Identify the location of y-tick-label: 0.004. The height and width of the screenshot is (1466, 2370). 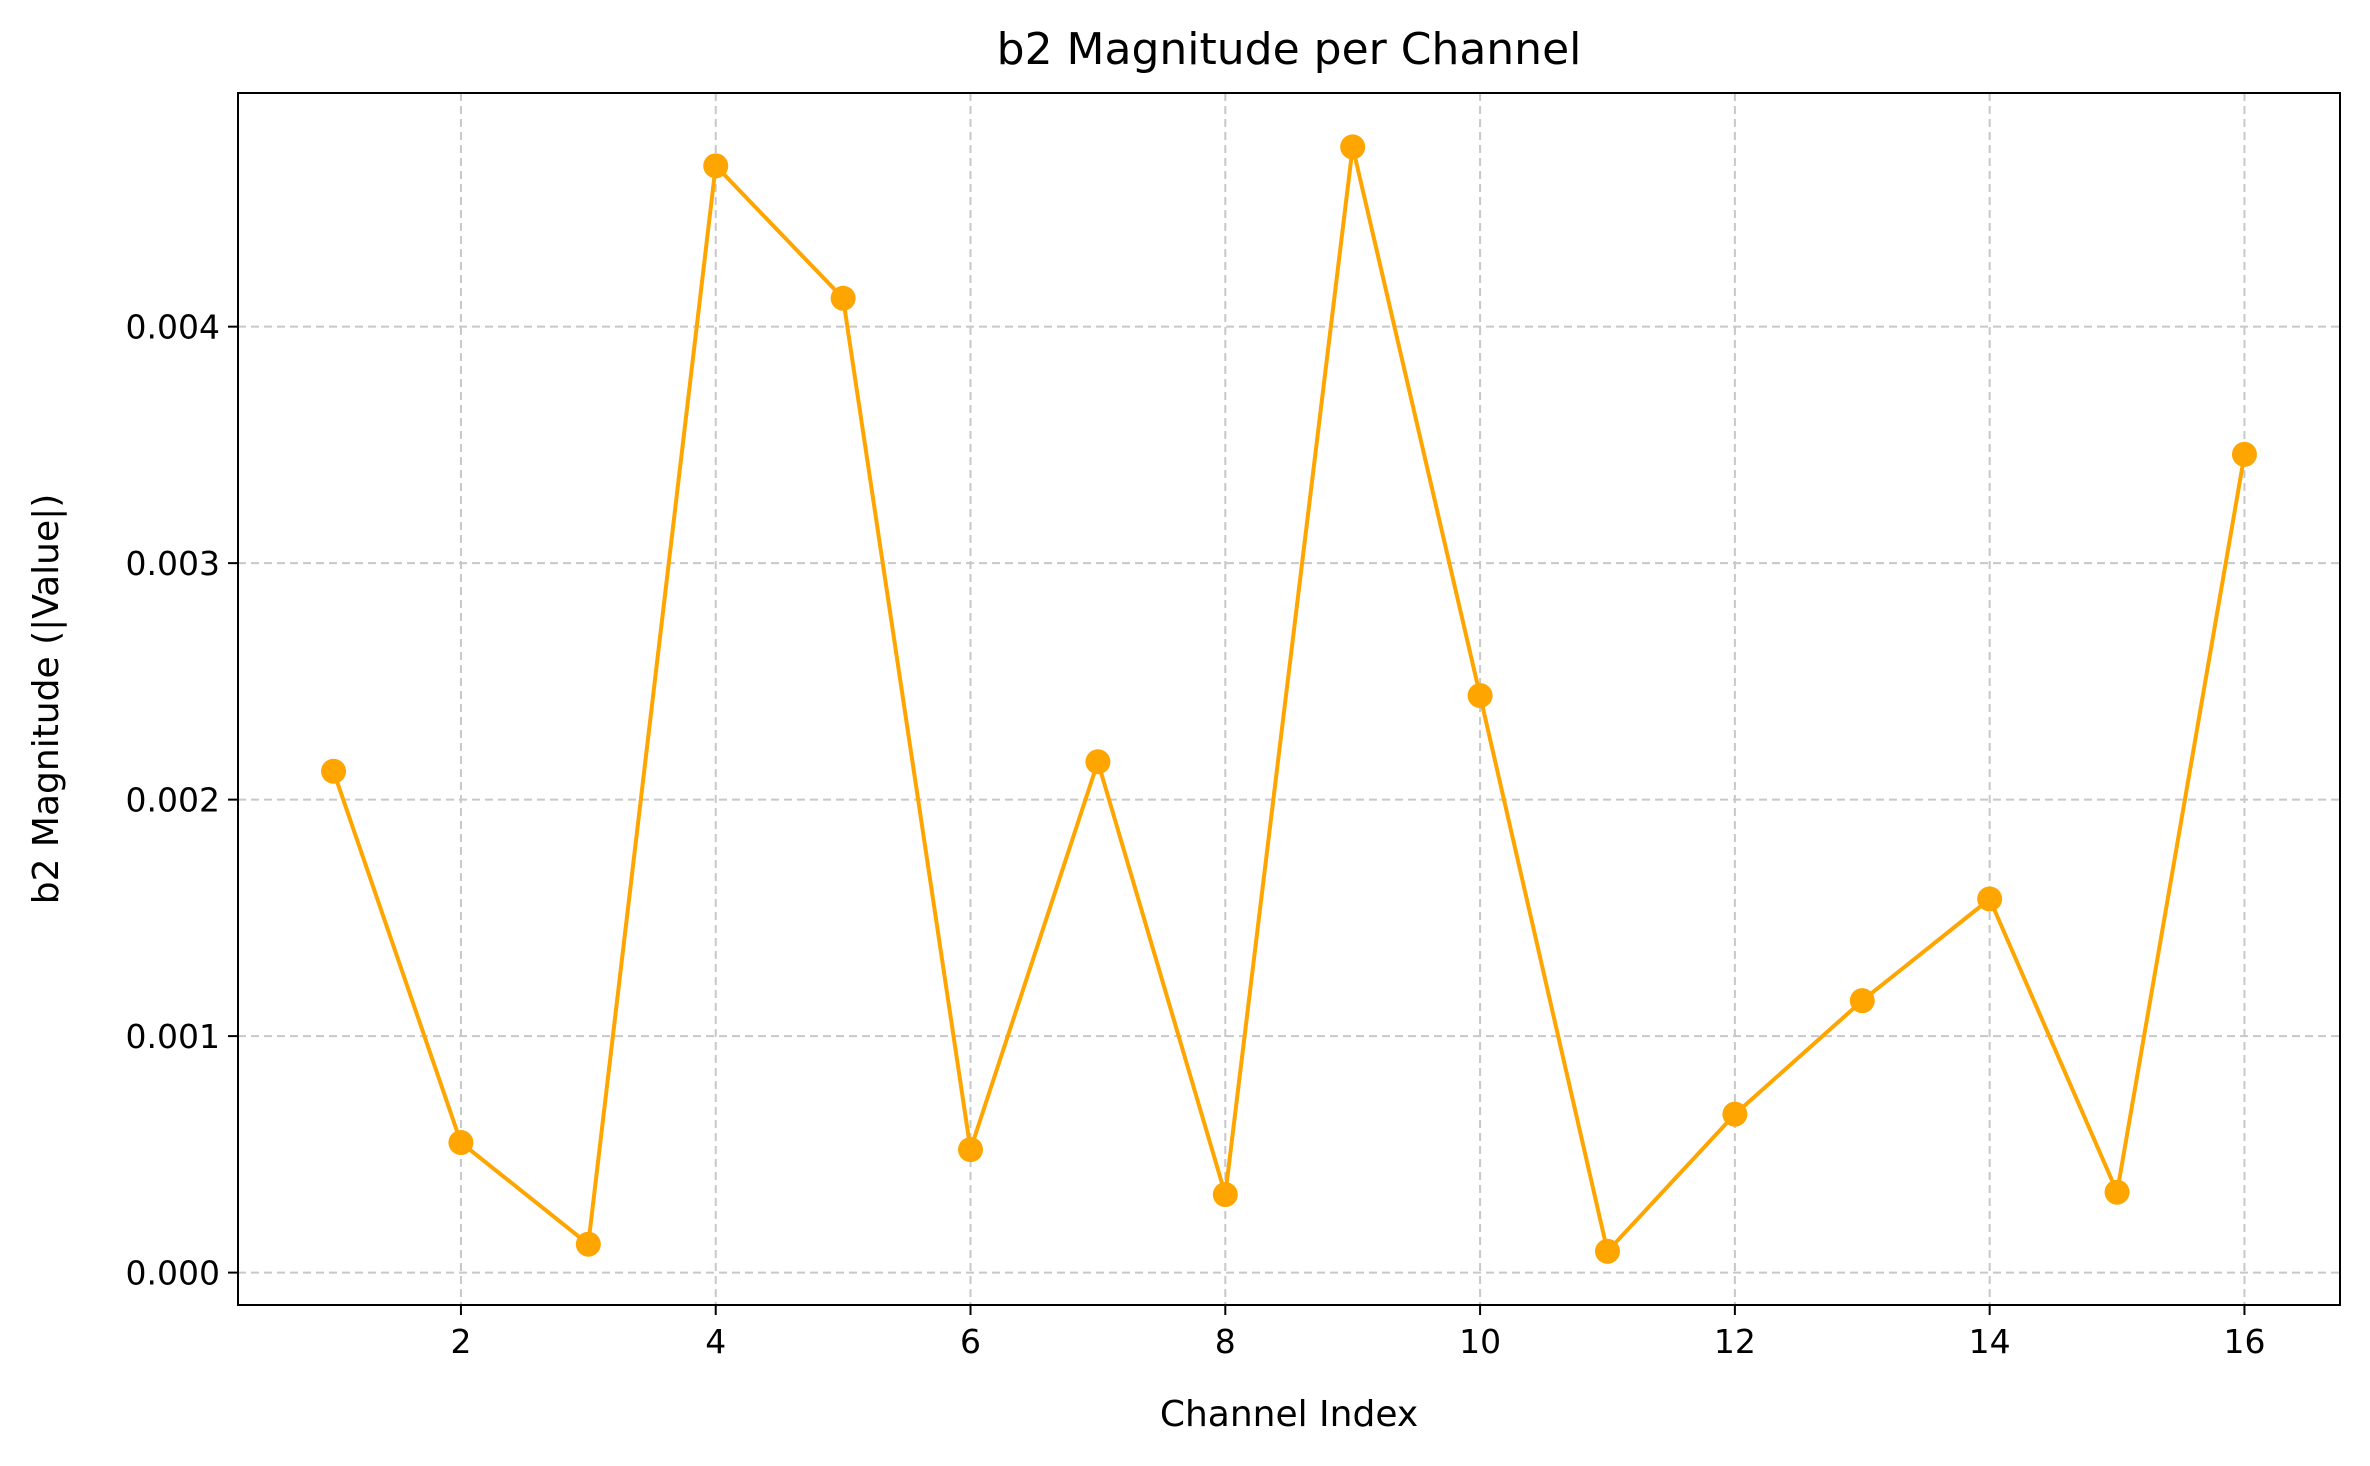
(173, 327).